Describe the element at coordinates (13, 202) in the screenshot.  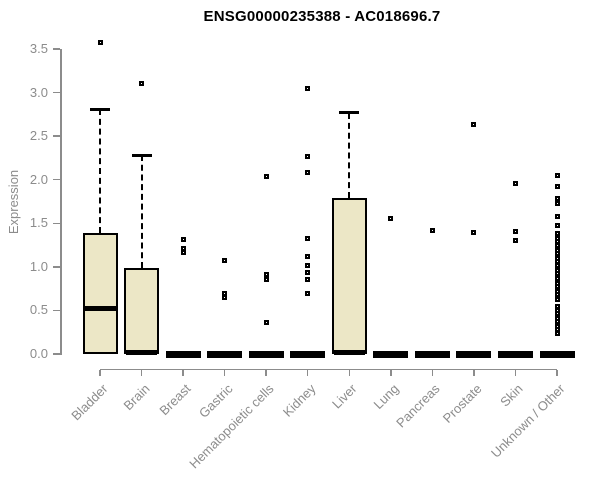
I see `y-axis-label: Expression` at that location.